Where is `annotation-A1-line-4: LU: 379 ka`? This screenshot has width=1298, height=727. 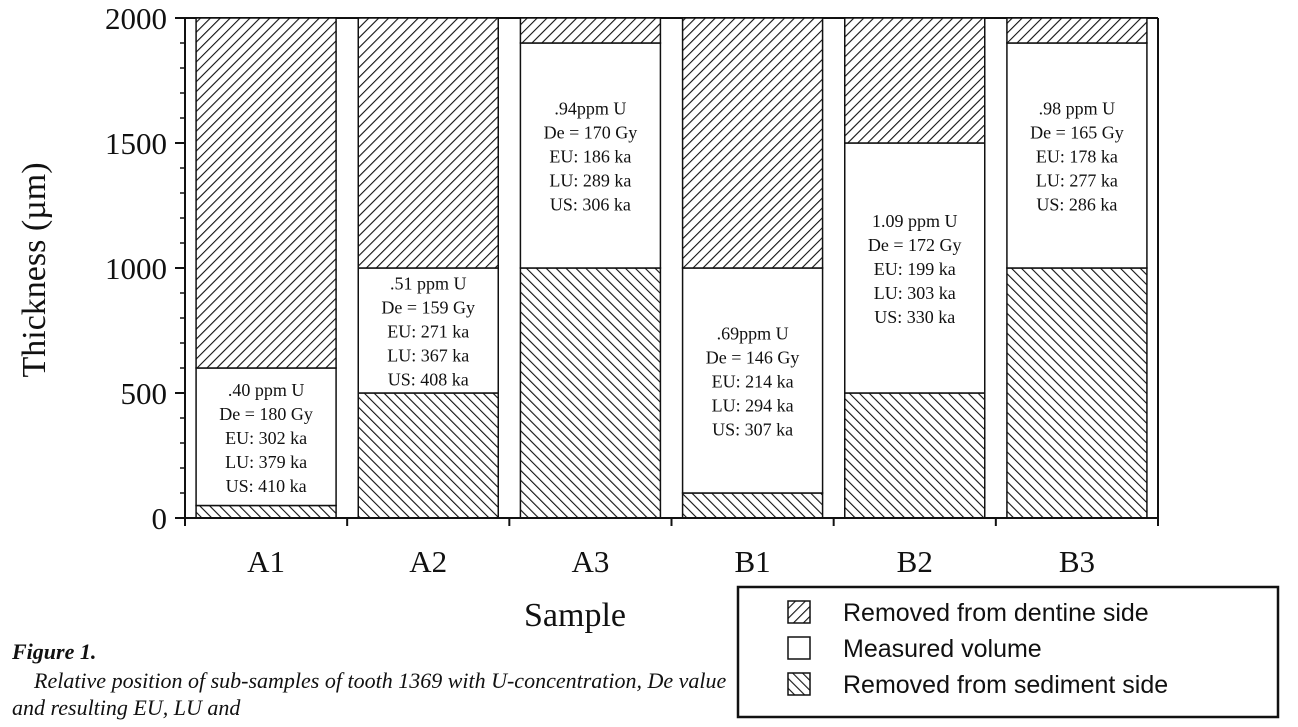
annotation-A1-line-4: LU: 379 ka is located at coordinates (266, 462).